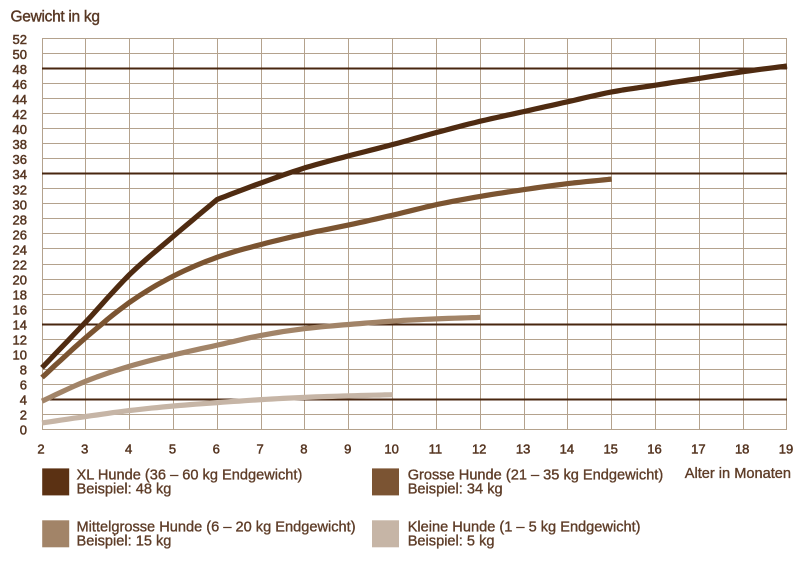  I want to click on svg-text: 17, so click(698, 449).